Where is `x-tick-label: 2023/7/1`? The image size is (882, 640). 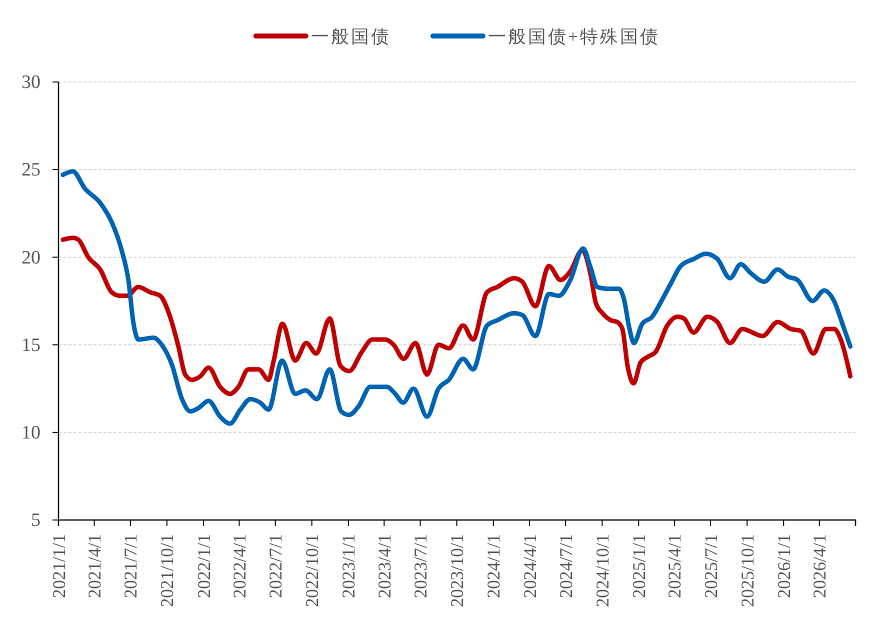
x-tick-label: 2023/7/1 is located at coordinates (420, 566).